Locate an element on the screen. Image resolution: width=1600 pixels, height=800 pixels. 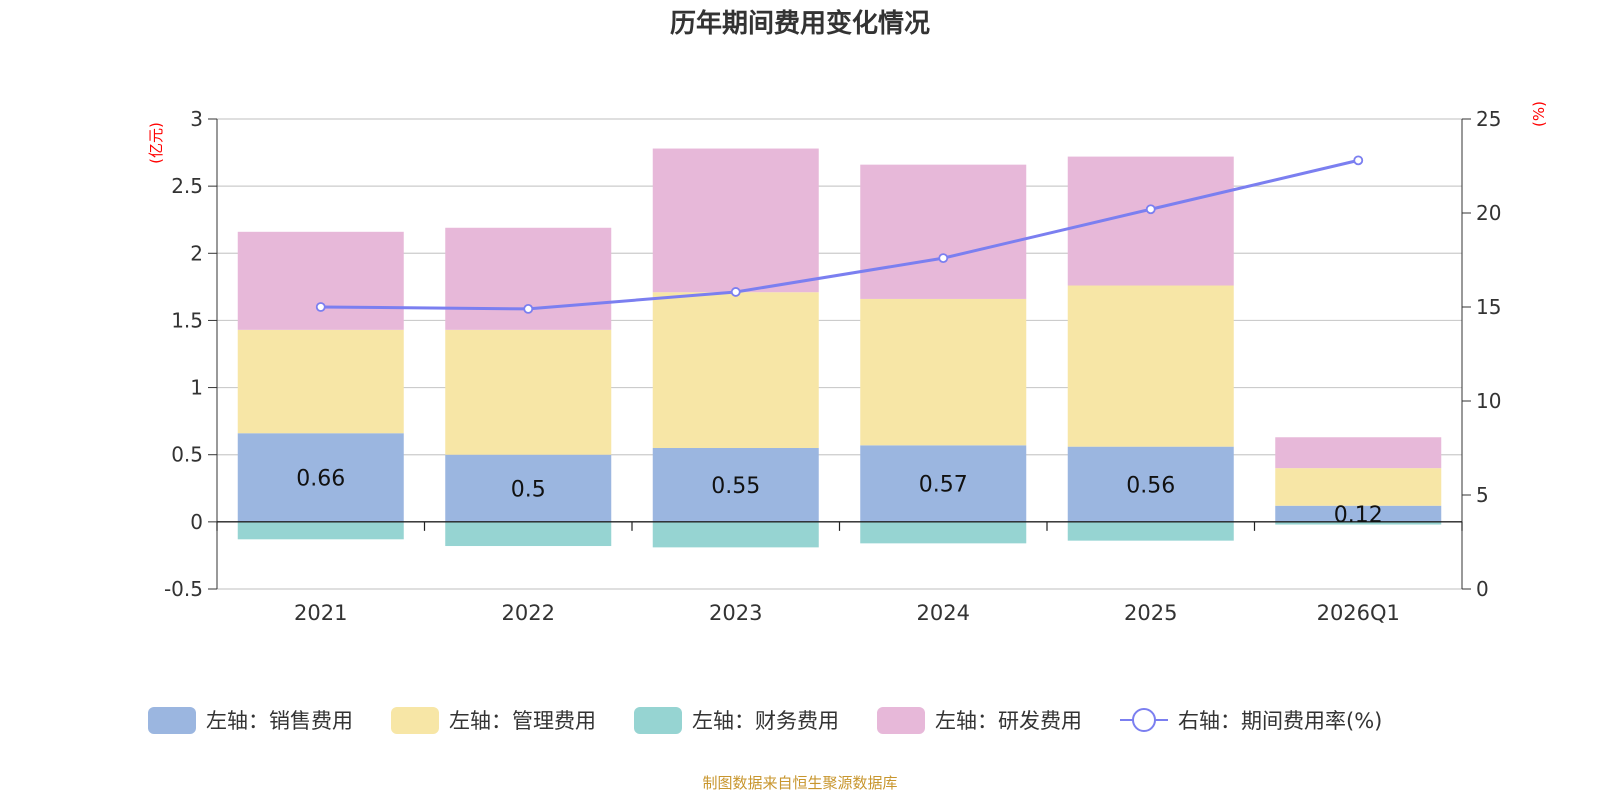
left-axis-tick-label: 0 is located at coordinates (196, 522).